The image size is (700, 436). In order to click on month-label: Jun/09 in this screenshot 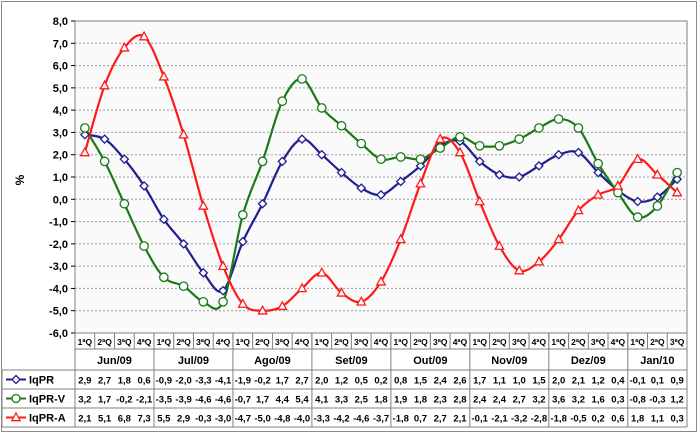, I will do `click(114, 361)`.